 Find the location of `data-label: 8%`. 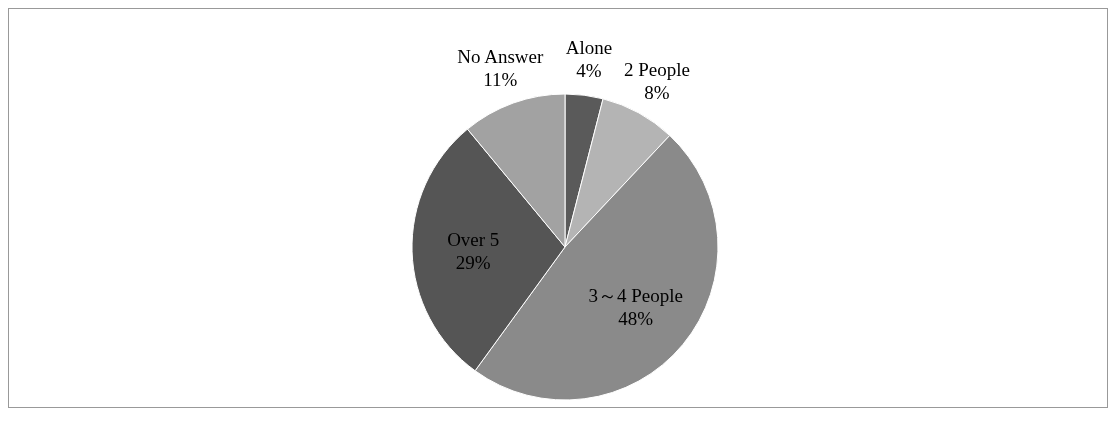

data-label: 8% is located at coordinates (657, 92).